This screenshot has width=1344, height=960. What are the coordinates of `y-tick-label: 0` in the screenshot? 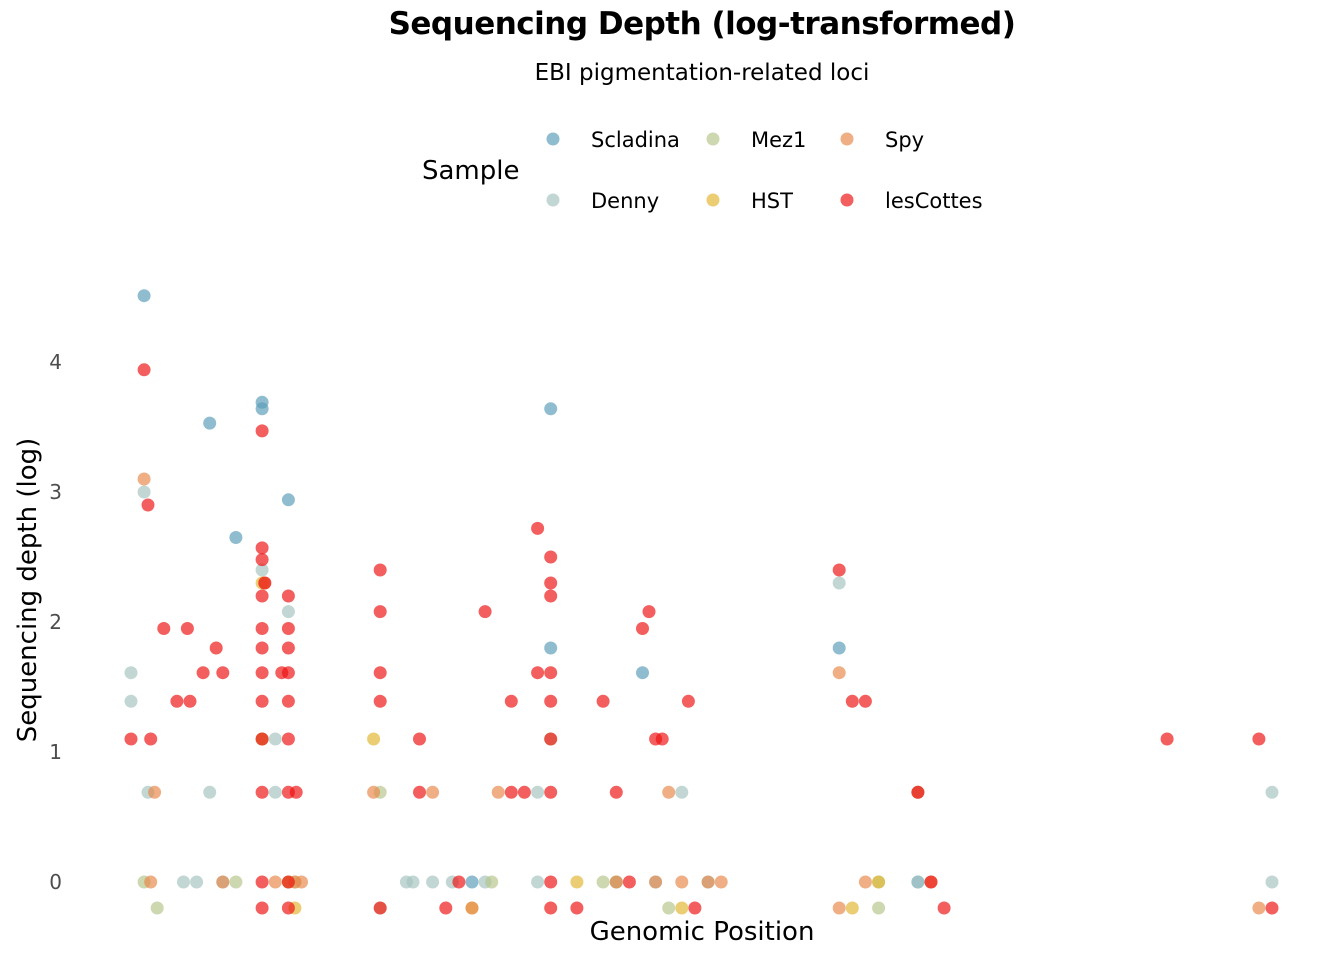 It's located at (55, 882).